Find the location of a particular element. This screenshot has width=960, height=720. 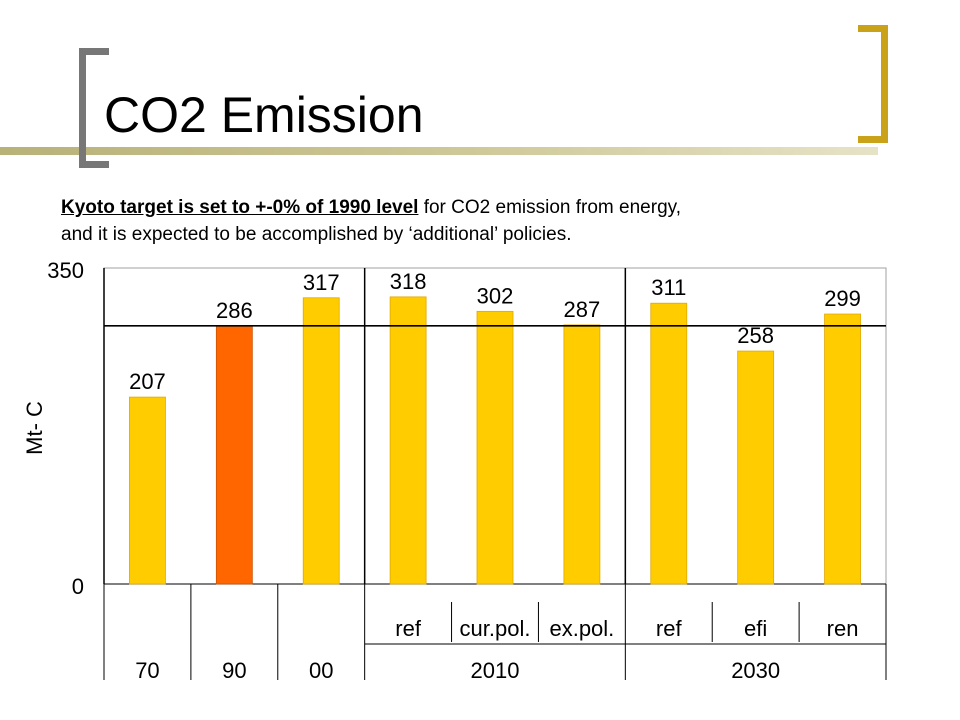

y-axis-label: Mt- C is located at coordinates (34, 428).